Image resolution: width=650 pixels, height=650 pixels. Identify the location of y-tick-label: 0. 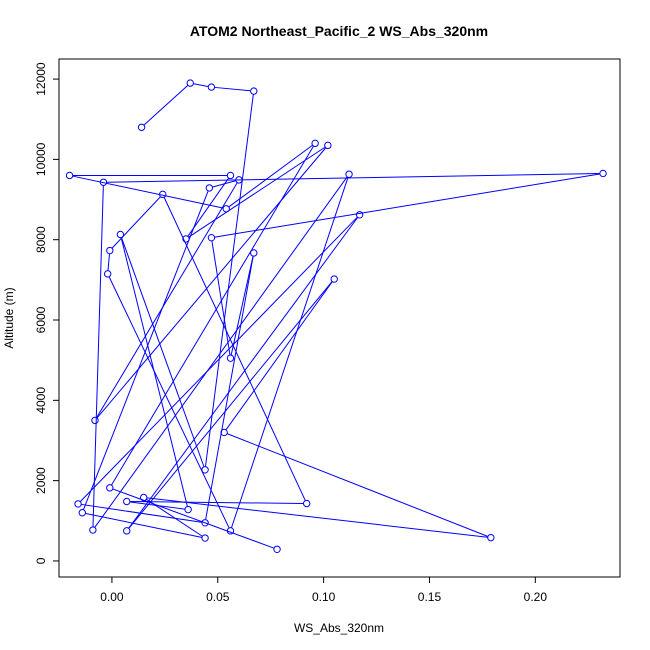
(41, 560).